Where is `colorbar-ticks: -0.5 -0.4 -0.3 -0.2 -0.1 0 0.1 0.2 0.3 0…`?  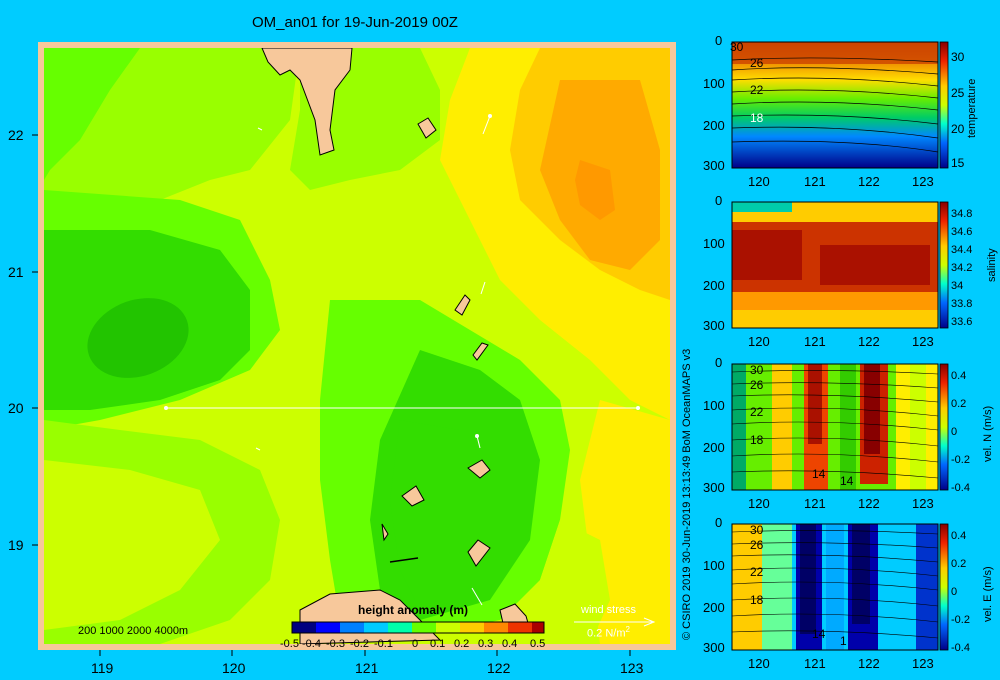 colorbar-ticks: -0.5 -0.4 -0.3 -0.2 -0.1 0 0.1 0.2 0.3 0… is located at coordinates (416, 646).